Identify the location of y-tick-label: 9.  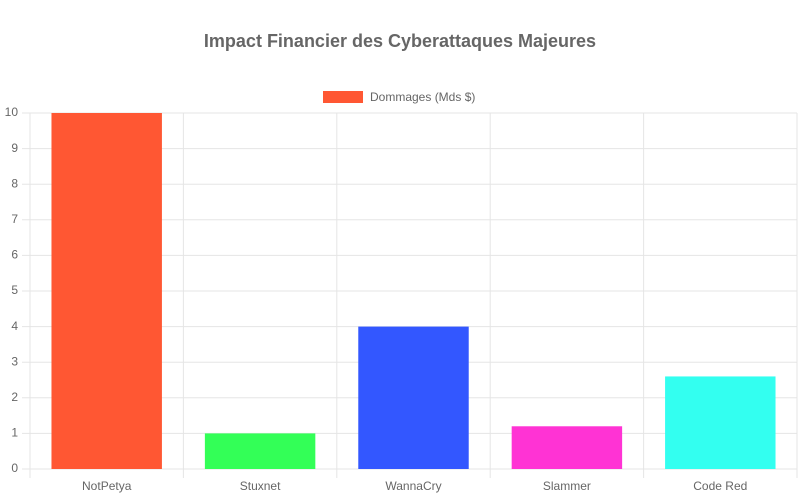
(14, 148).